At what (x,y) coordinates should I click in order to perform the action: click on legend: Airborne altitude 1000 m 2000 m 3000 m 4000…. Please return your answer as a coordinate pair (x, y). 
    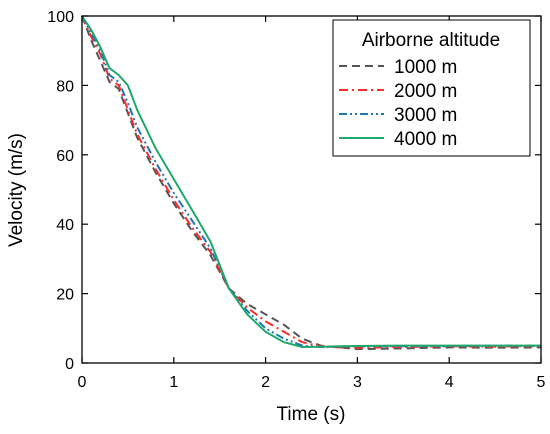
    Looking at the image, I should click on (431, 88).